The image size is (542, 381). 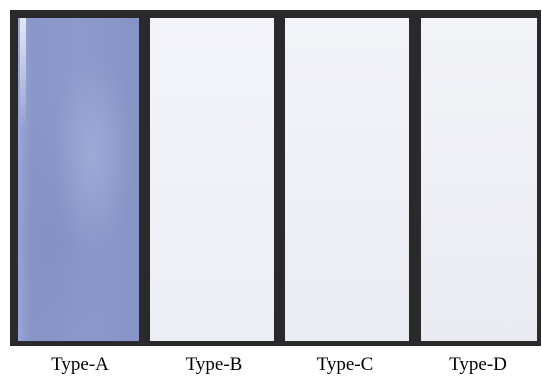 What do you see at coordinates (214, 364) in the screenshot?
I see `label-type-b: Type-B` at bounding box center [214, 364].